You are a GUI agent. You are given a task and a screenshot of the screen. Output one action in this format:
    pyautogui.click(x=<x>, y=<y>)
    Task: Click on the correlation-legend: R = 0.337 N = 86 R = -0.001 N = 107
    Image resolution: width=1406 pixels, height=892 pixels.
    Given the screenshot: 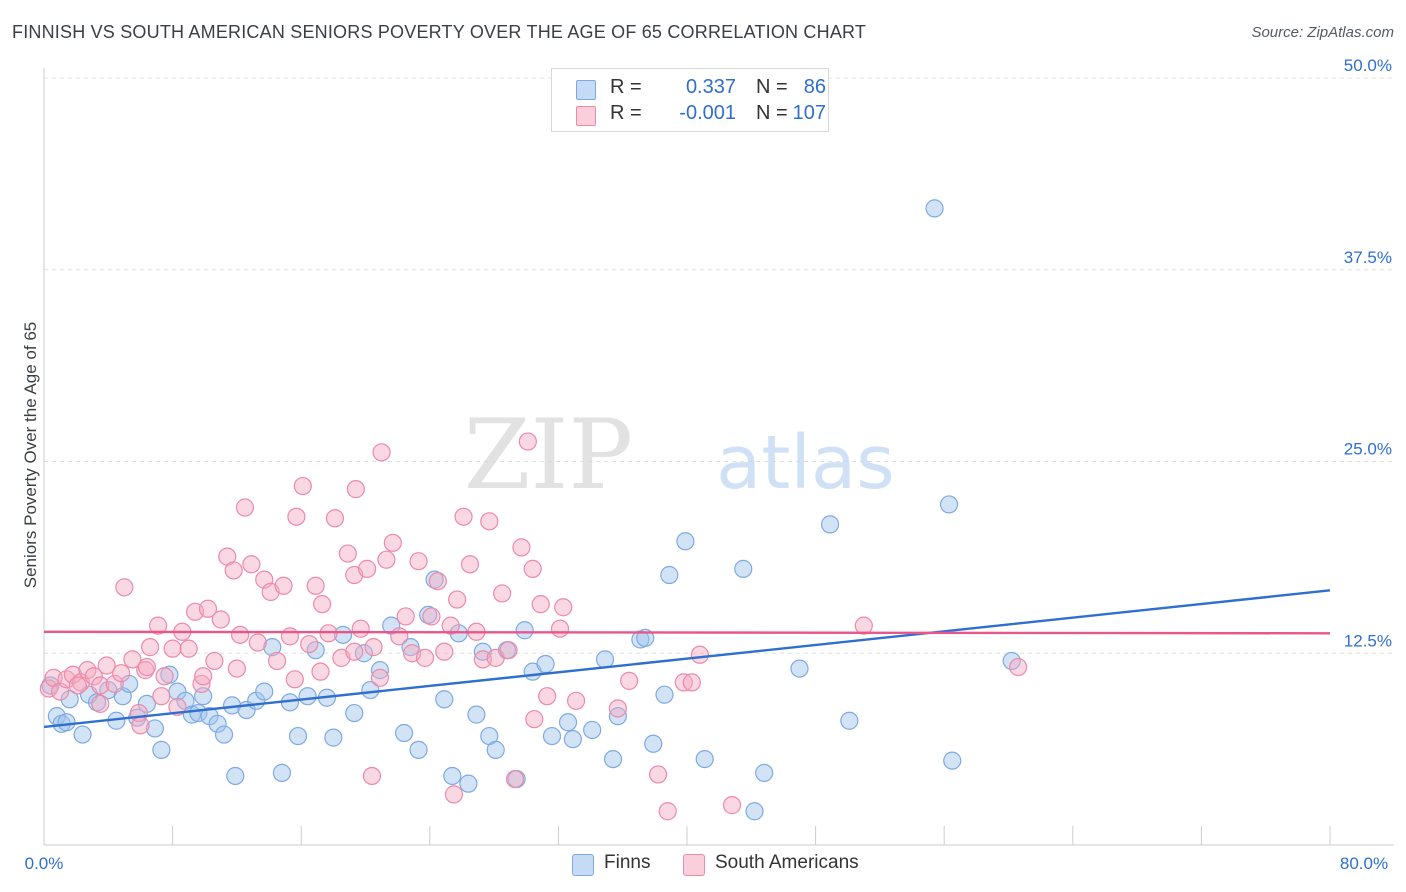 What is the action you would take?
    pyautogui.click(x=690, y=100)
    